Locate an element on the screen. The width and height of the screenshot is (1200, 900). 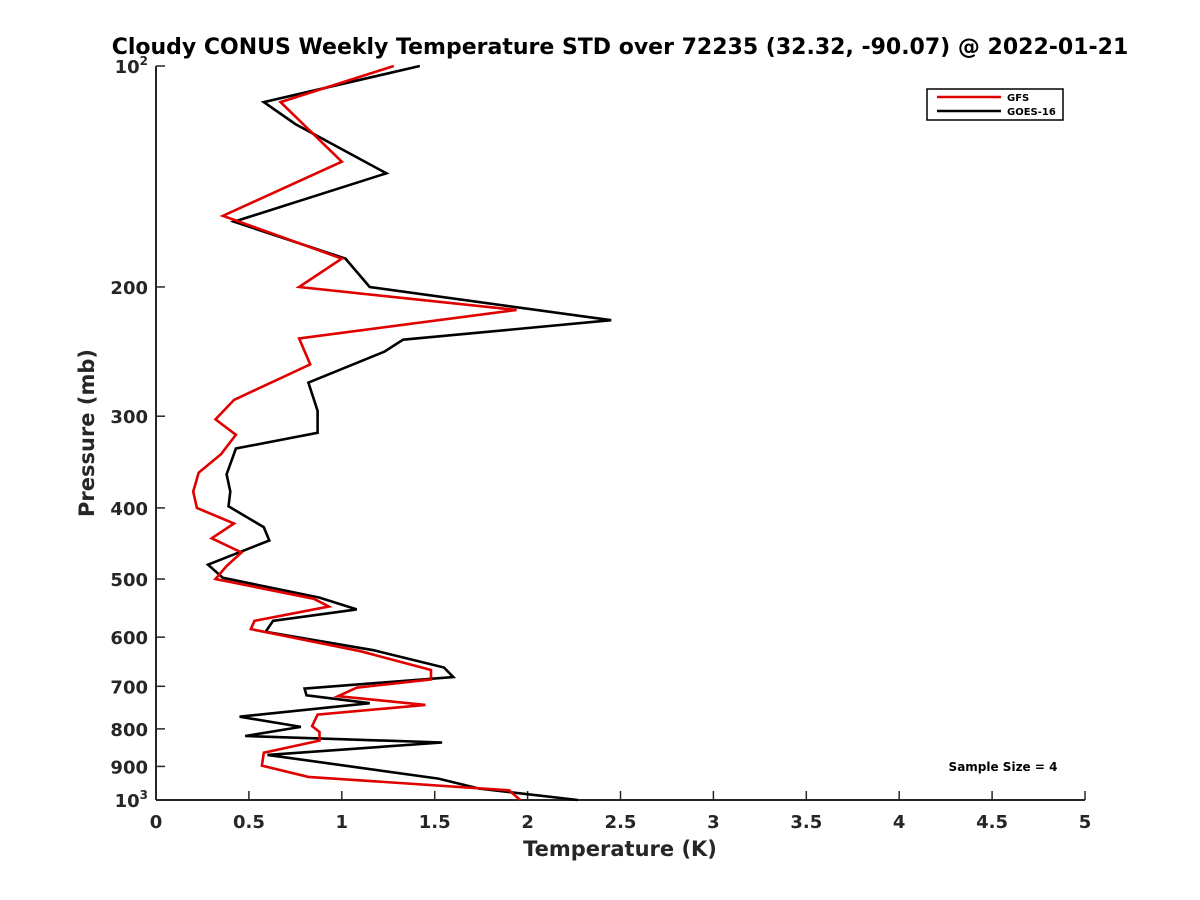
x-tick-label: 1.5 is located at coordinates (435, 822).